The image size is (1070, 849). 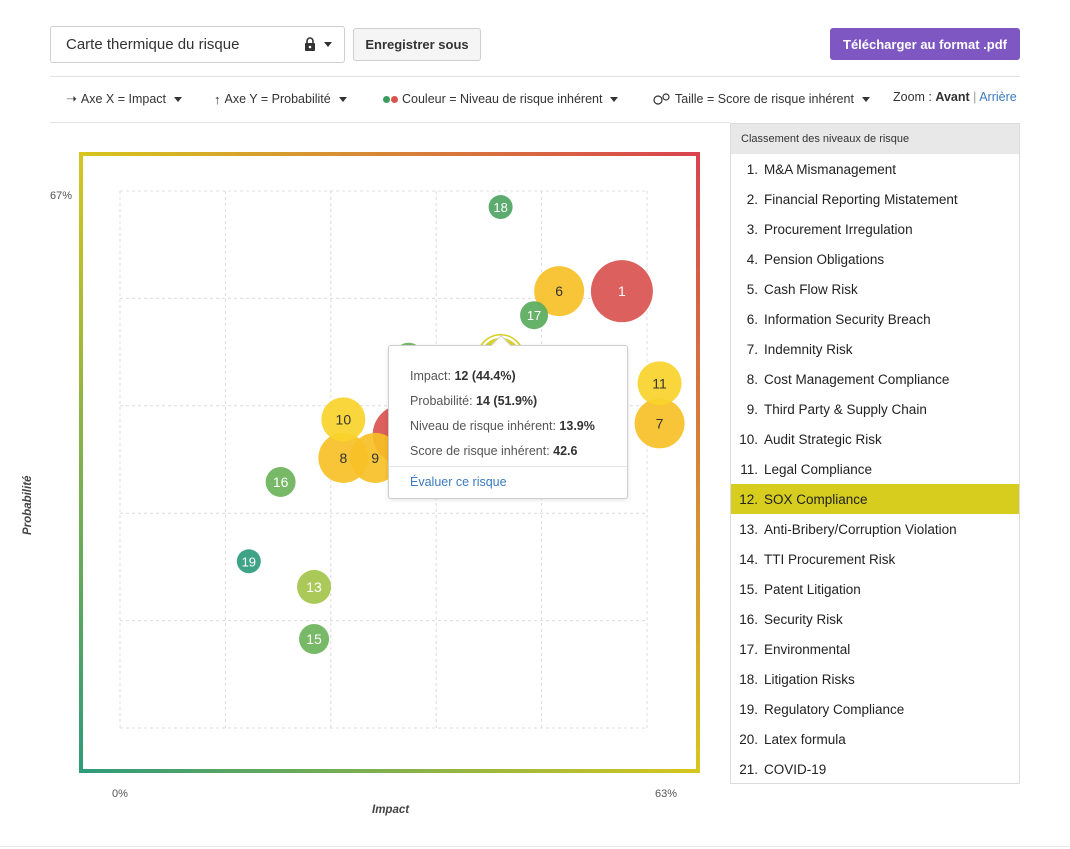 I want to click on ranking-item-label: Cost Management Compliance, so click(x=857, y=379).